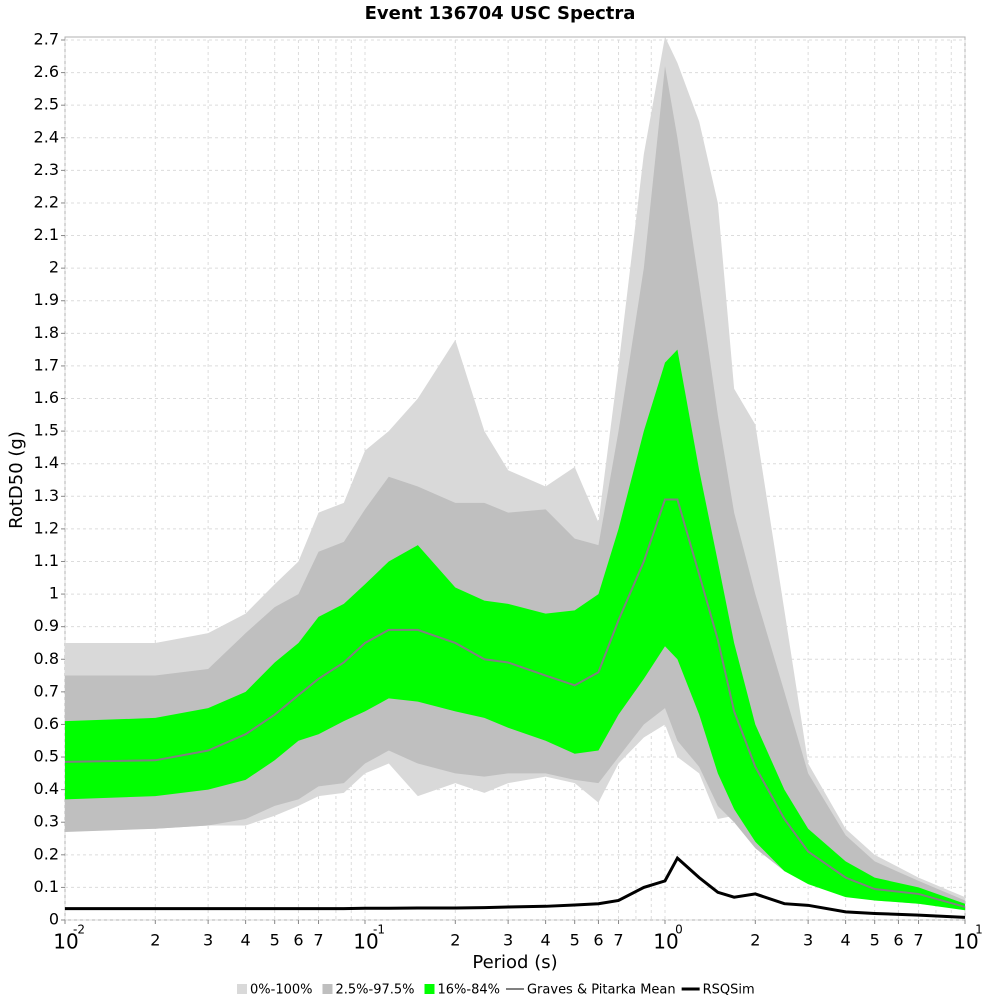 The height and width of the screenshot is (1000, 1000). I want to click on x-axis-label: Period (s), so click(514, 962).